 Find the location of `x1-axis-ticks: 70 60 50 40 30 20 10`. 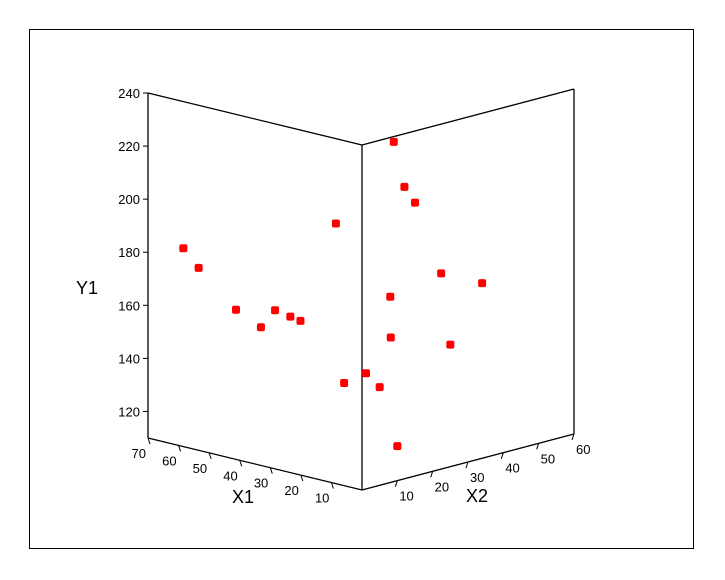

x1-axis-ticks: 70 60 50 40 30 20 10 is located at coordinates (233, 471).